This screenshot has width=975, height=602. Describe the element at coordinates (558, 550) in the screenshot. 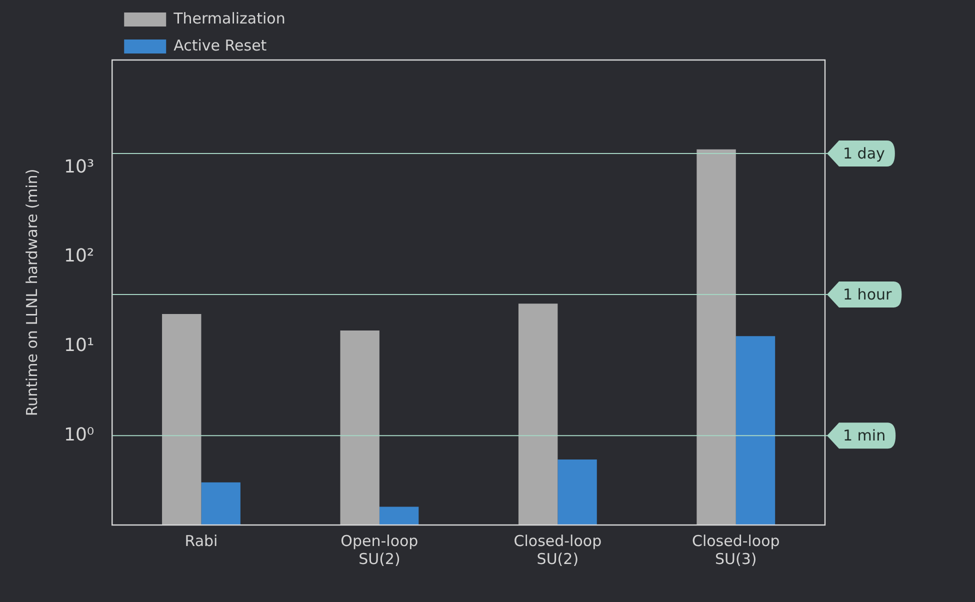

I see `x-tick-label: Closed-loop SU(2)` at that location.